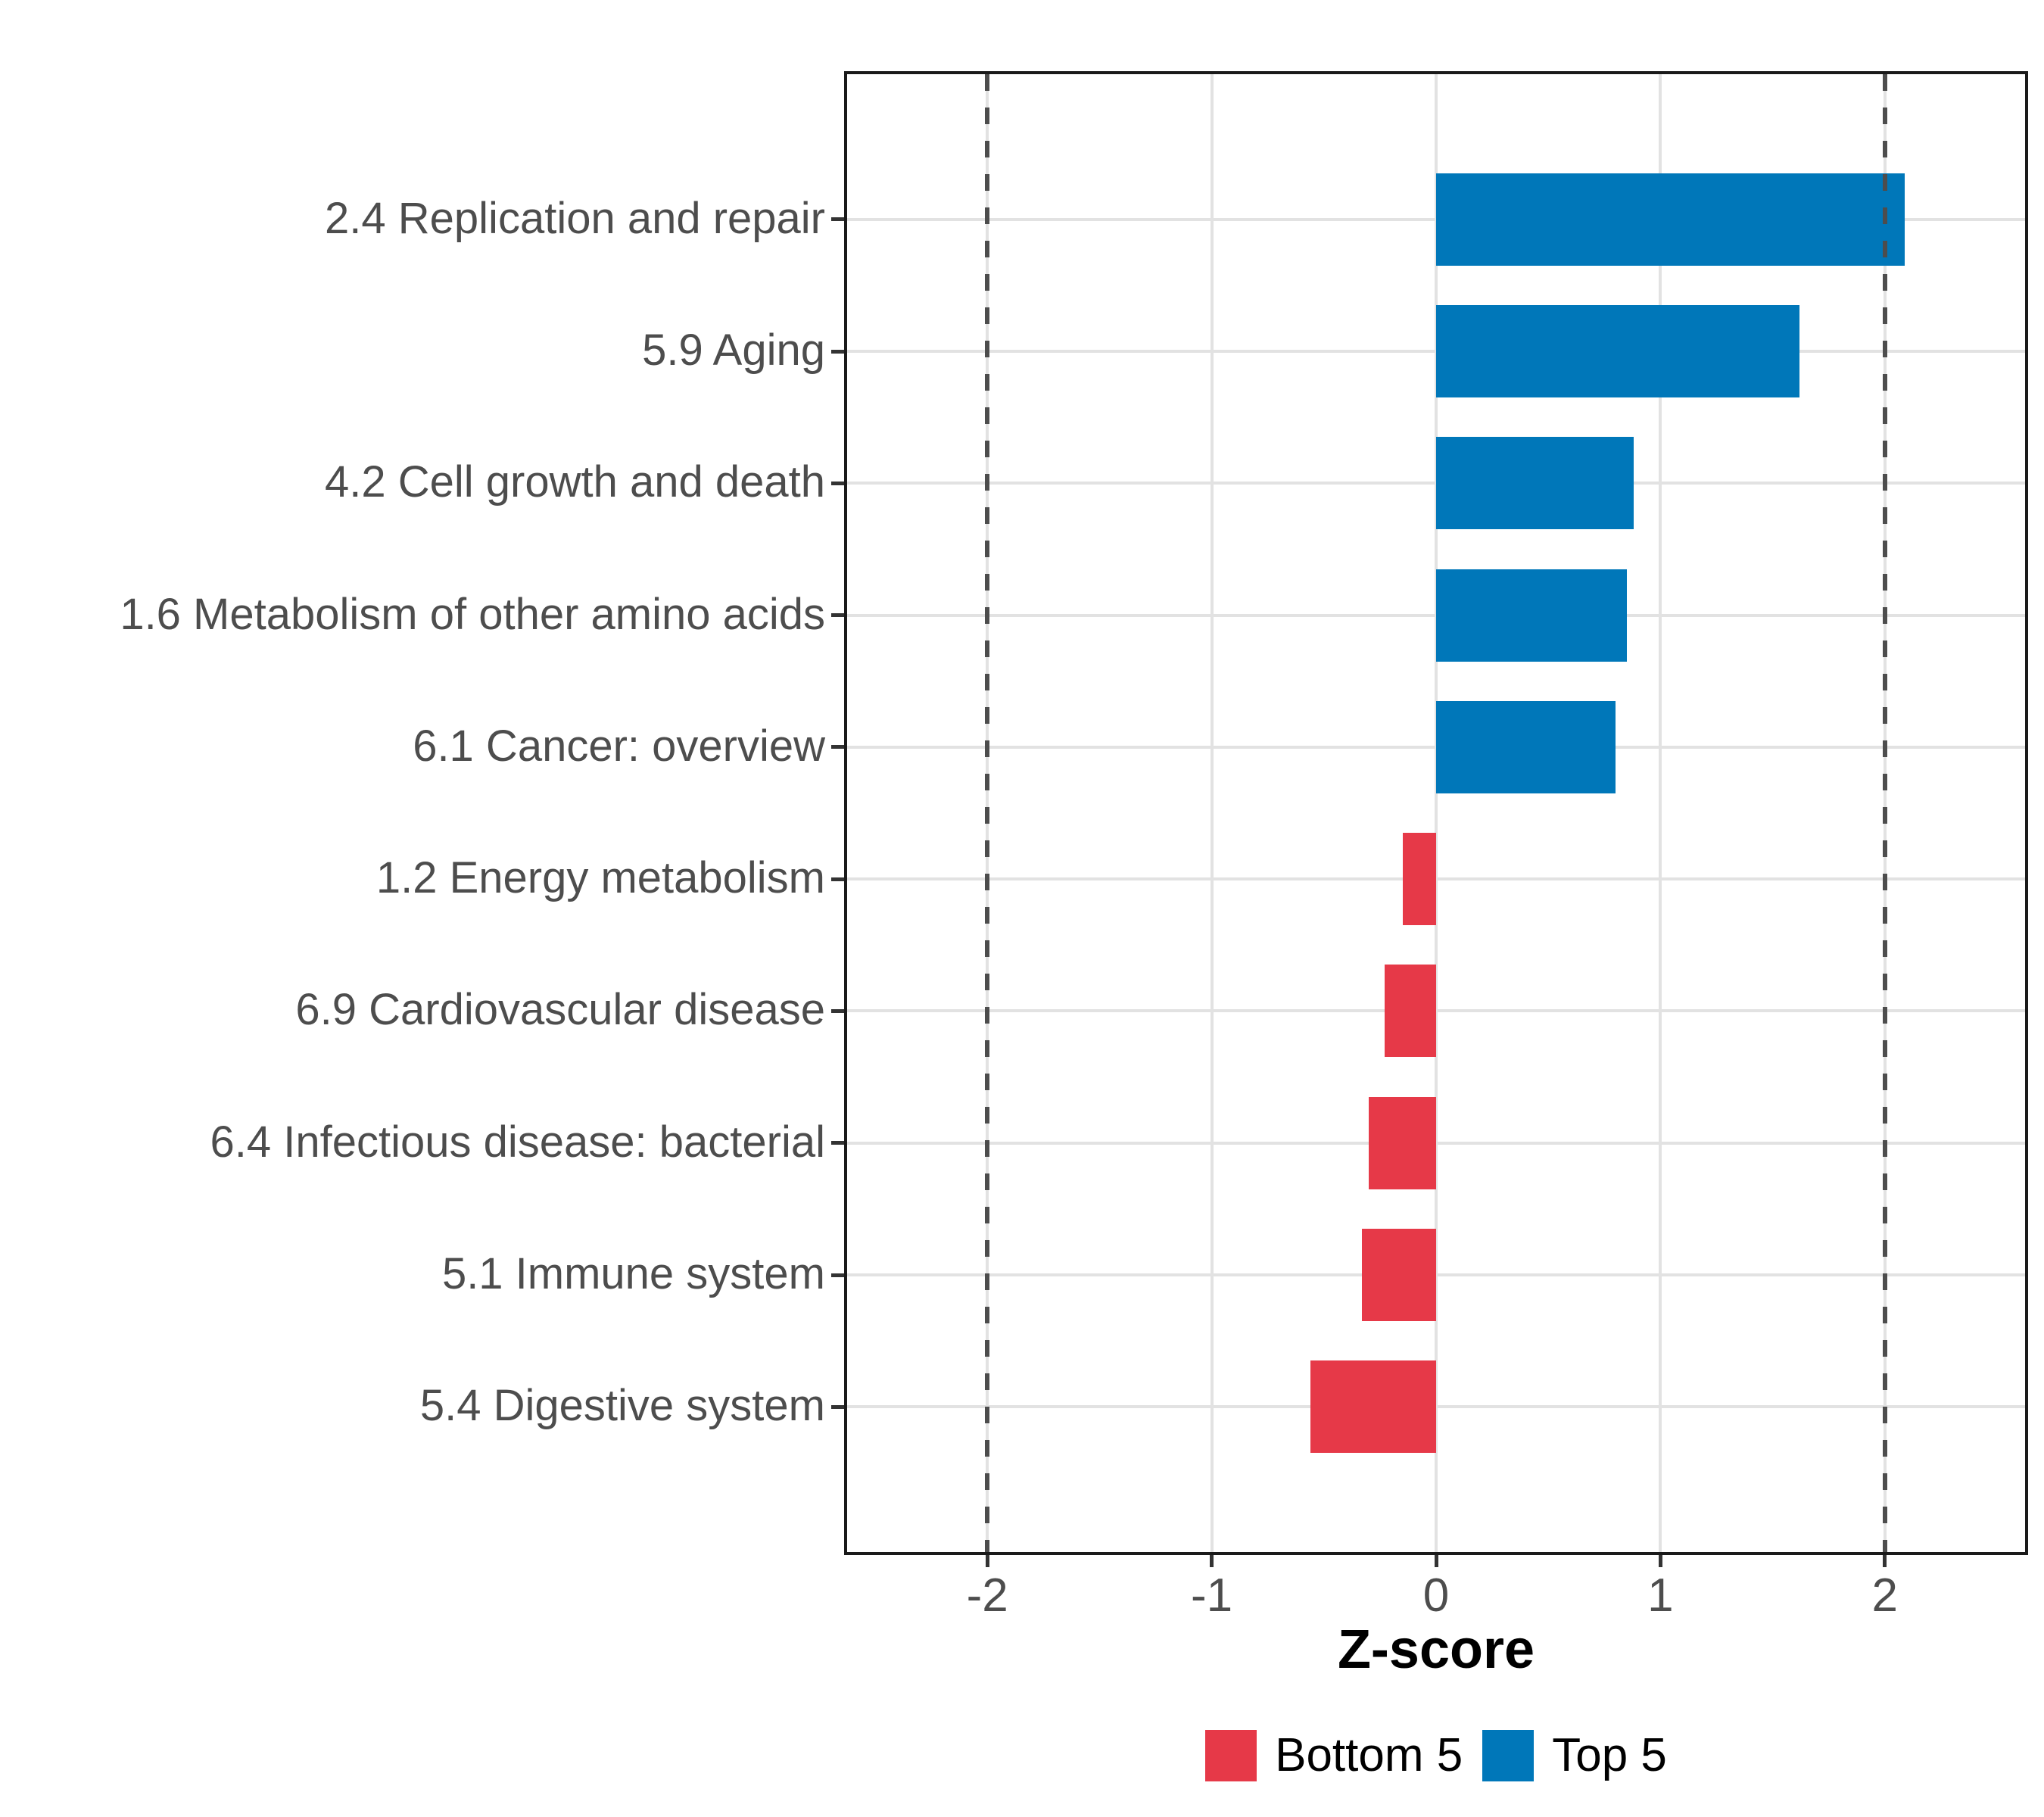 Image resolution: width=2044 pixels, height=1817 pixels. Describe the element at coordinates (1436, 1649) in the screenshot. I see `x-axis-title: Z-score` at that location.